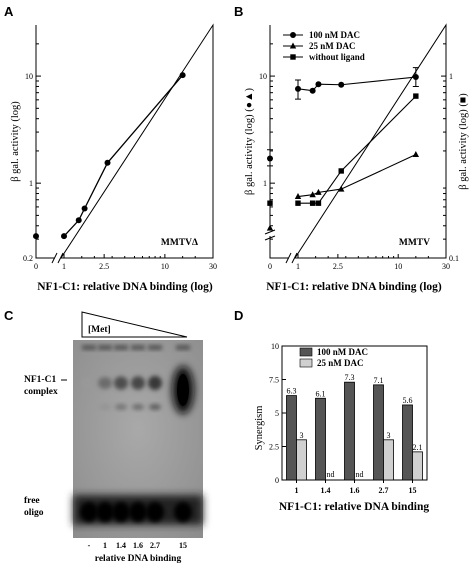 Image resolution: width=474 pixels, height=570 pixels. What do you see at coordinates (29, 76) in the screenshot?
I see `y-tick-label: 10` at bounding box center [29, 76].